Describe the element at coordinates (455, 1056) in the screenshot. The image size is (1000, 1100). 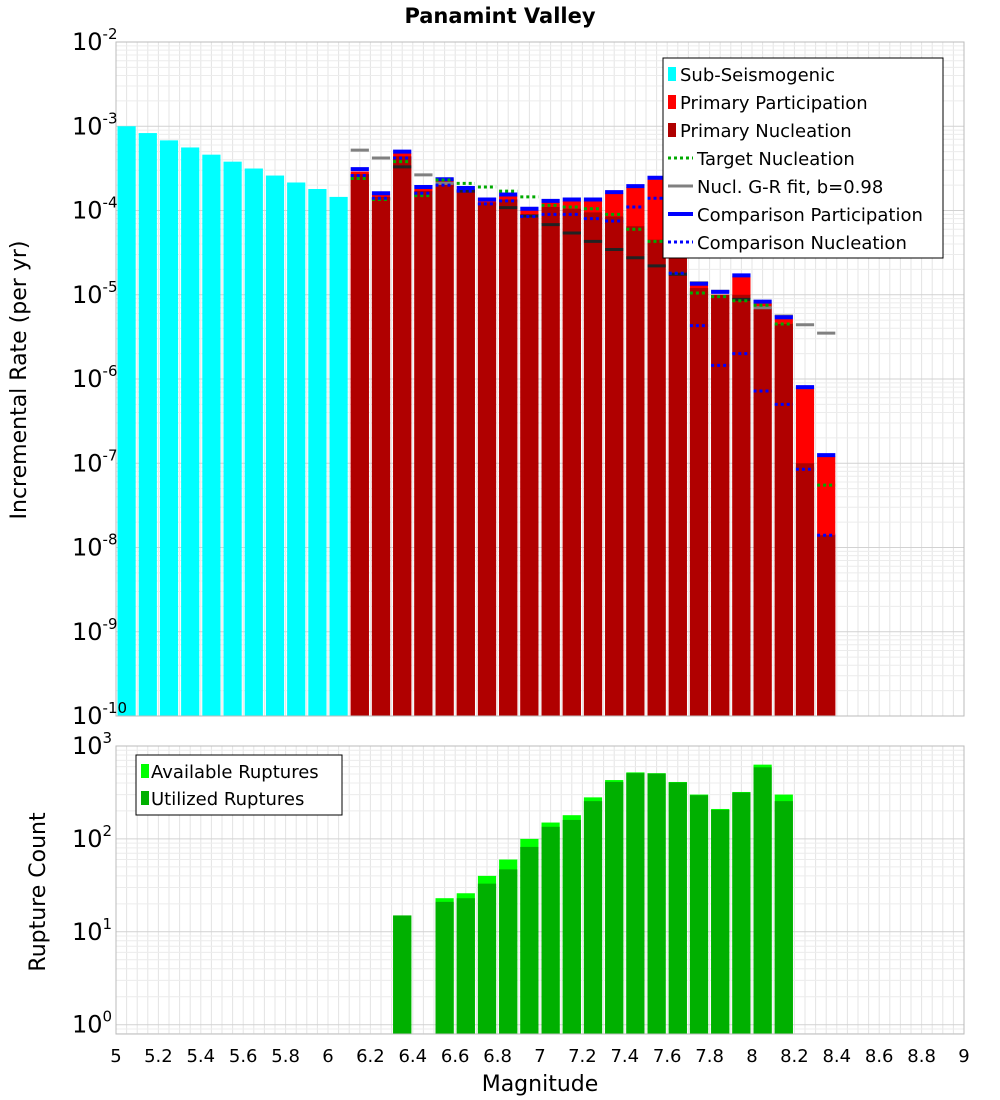
I see `x-tick-label: 6.6` at that location.